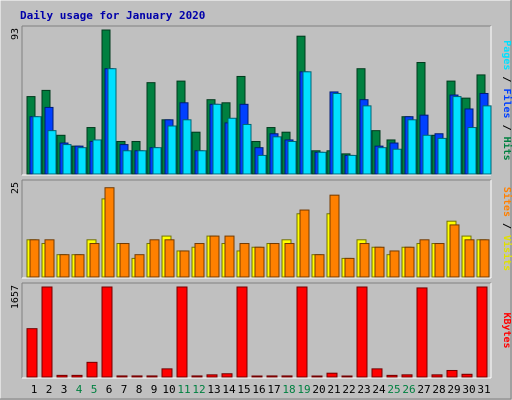 The width and height of the screenshot is (512, 400). Describe the element at coordinates (213, 389) in the screenshot. I see `x-tick-label-day-13: 13` at that location.